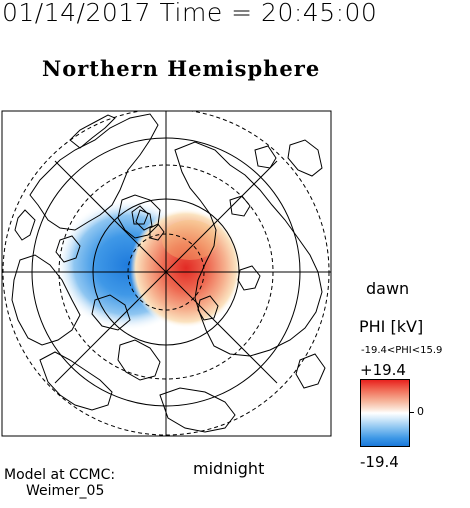 The height and width of the screenshot is (508, 470). Describe the element at coordinates (385, 413) in the screenshot. I see `colorbar` at that location.